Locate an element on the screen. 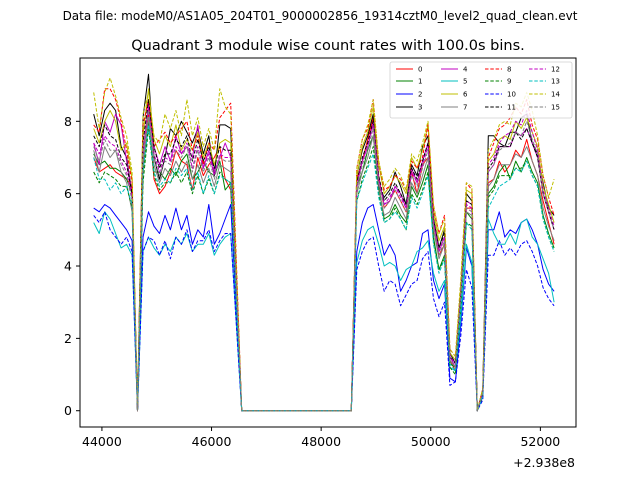 This screenshot has height=480, width=640. legend-label-14: 14 is located at coordinates (555, 95).